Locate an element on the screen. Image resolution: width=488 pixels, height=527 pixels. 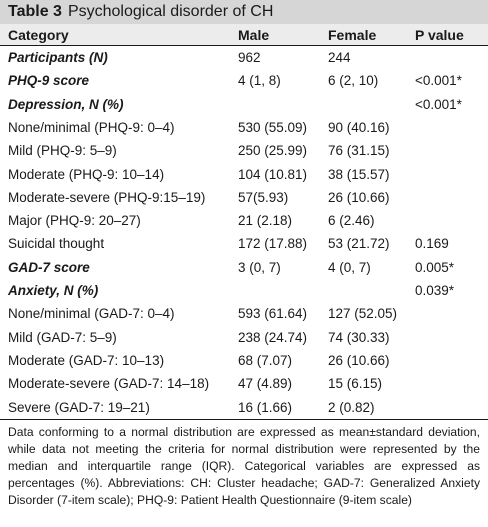
cell-category: Major (PHQ-9: 20–27) is located at coordinates (74, 220).